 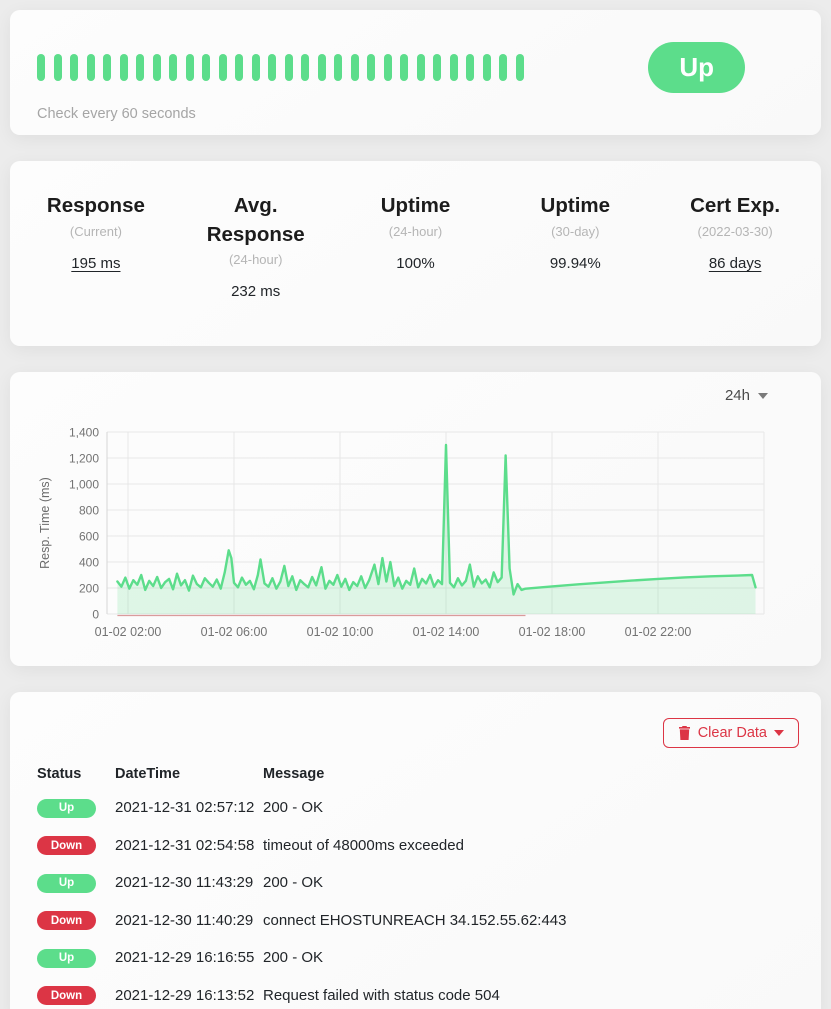 What do you see at coordinates (256, 292) in the screenshot?
I see `stat-value: 232 ms` at bounding box center [256, 292].